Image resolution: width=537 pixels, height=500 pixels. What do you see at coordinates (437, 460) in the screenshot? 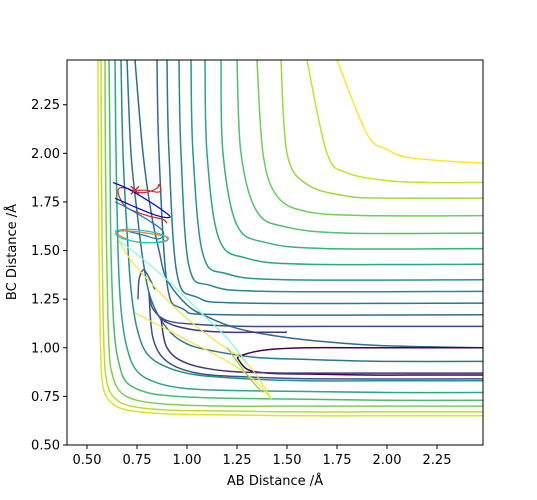
I see `x-tick-label: 2.25` at bounding box center [437, 460].